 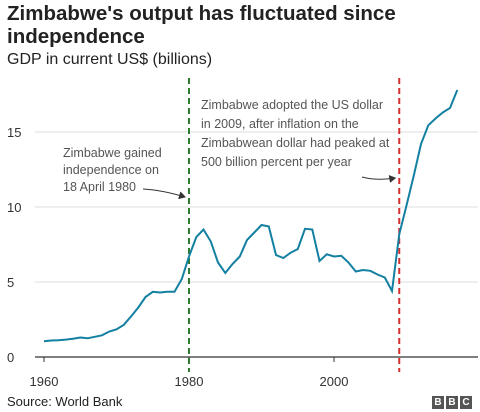 I want to click on annotation-dollar-line: Zimbabwean dollar had peaked at, so click(x=295, y=143).